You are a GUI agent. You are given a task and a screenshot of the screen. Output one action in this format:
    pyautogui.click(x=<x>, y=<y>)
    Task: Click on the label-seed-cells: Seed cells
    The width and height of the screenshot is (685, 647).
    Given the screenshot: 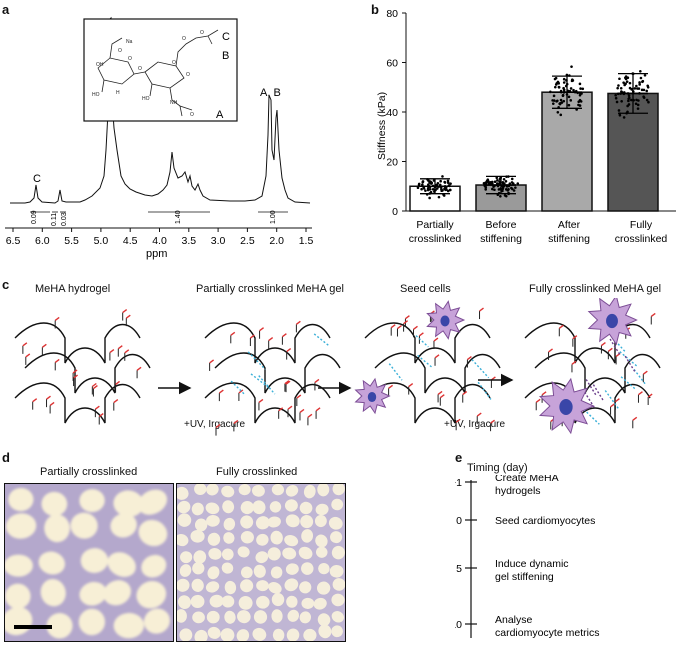 What is the action you would take?
    pyautogui.click(x=425, y=289)
    